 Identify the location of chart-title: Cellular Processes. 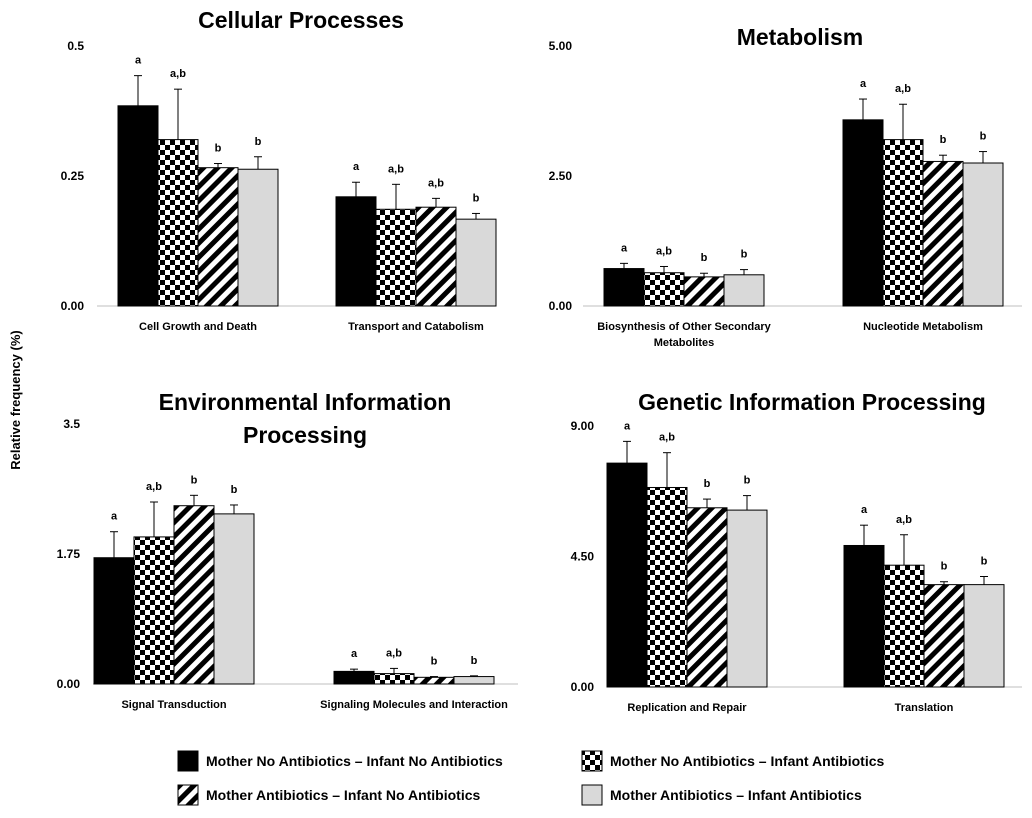
(301, 20).